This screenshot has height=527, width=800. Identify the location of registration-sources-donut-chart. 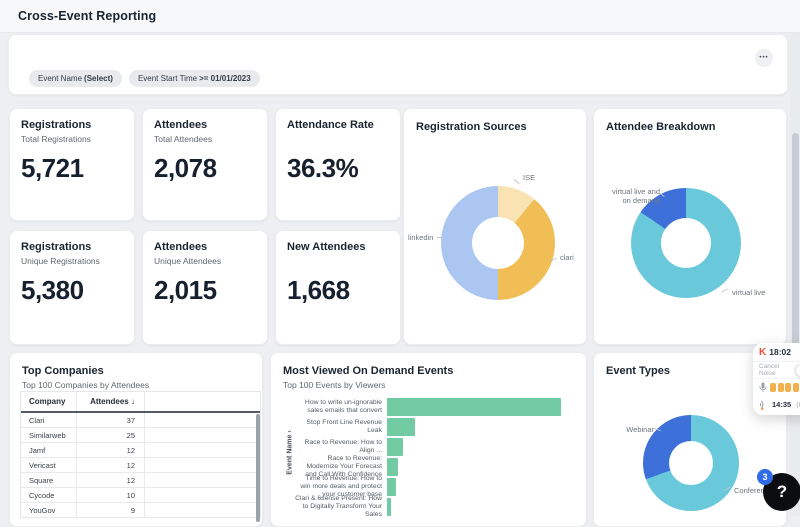
(498, 243).